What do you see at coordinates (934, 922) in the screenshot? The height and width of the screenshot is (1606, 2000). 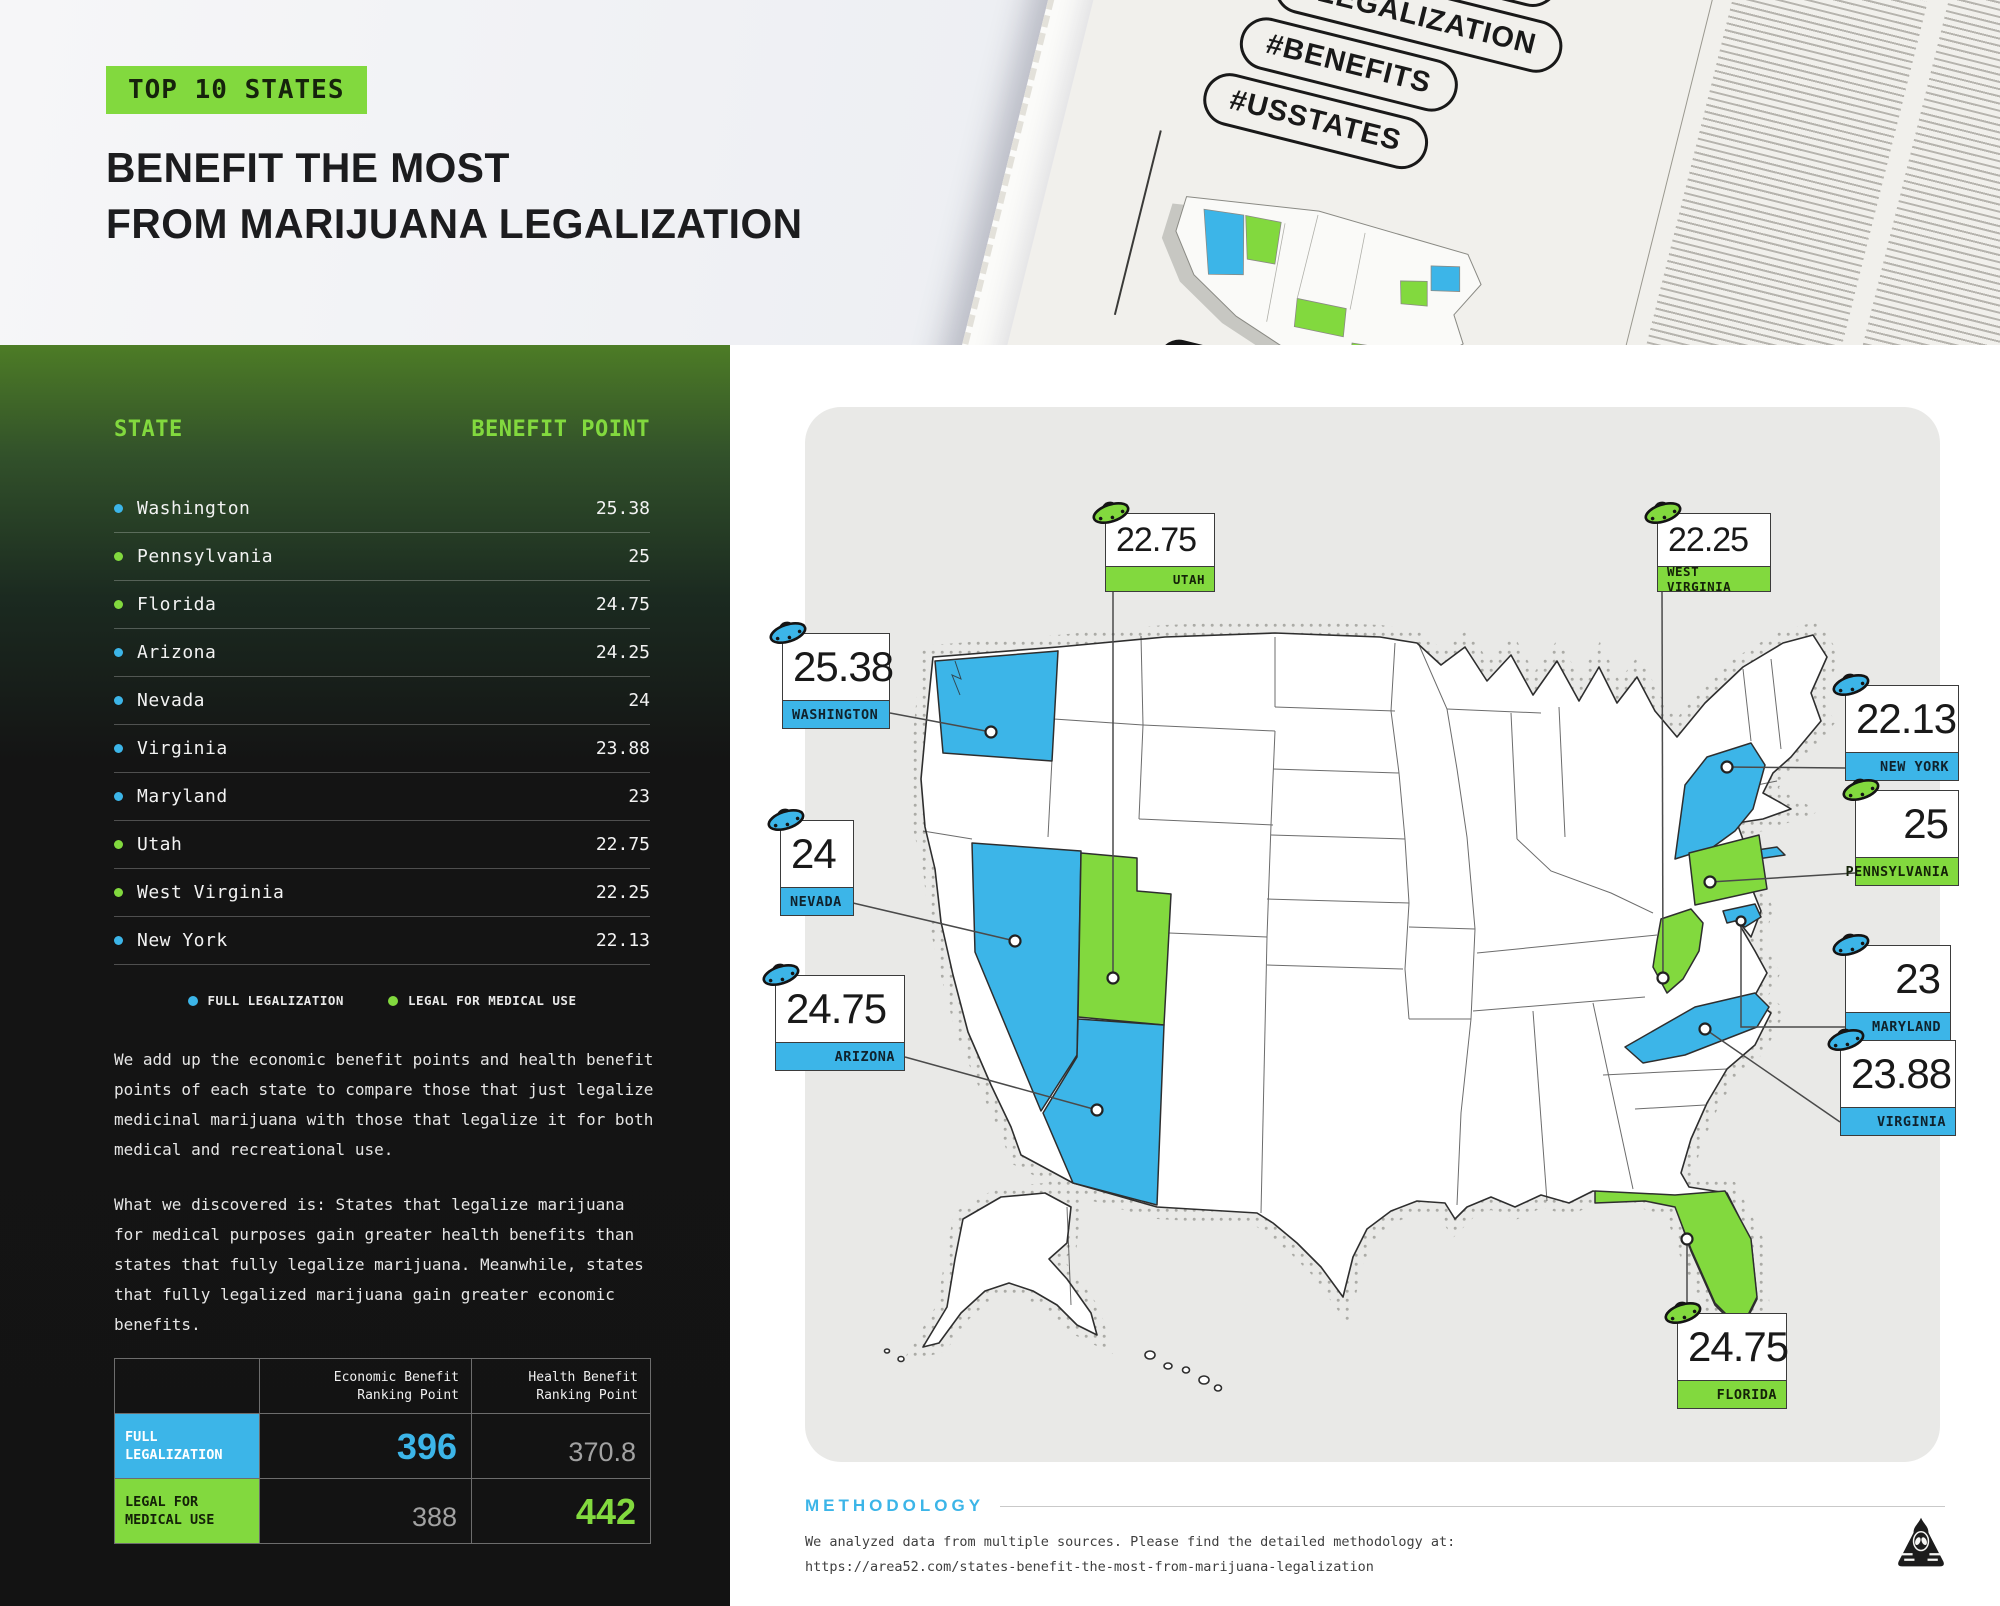 I see `leader-nevada` at bounding box center [934, 922].